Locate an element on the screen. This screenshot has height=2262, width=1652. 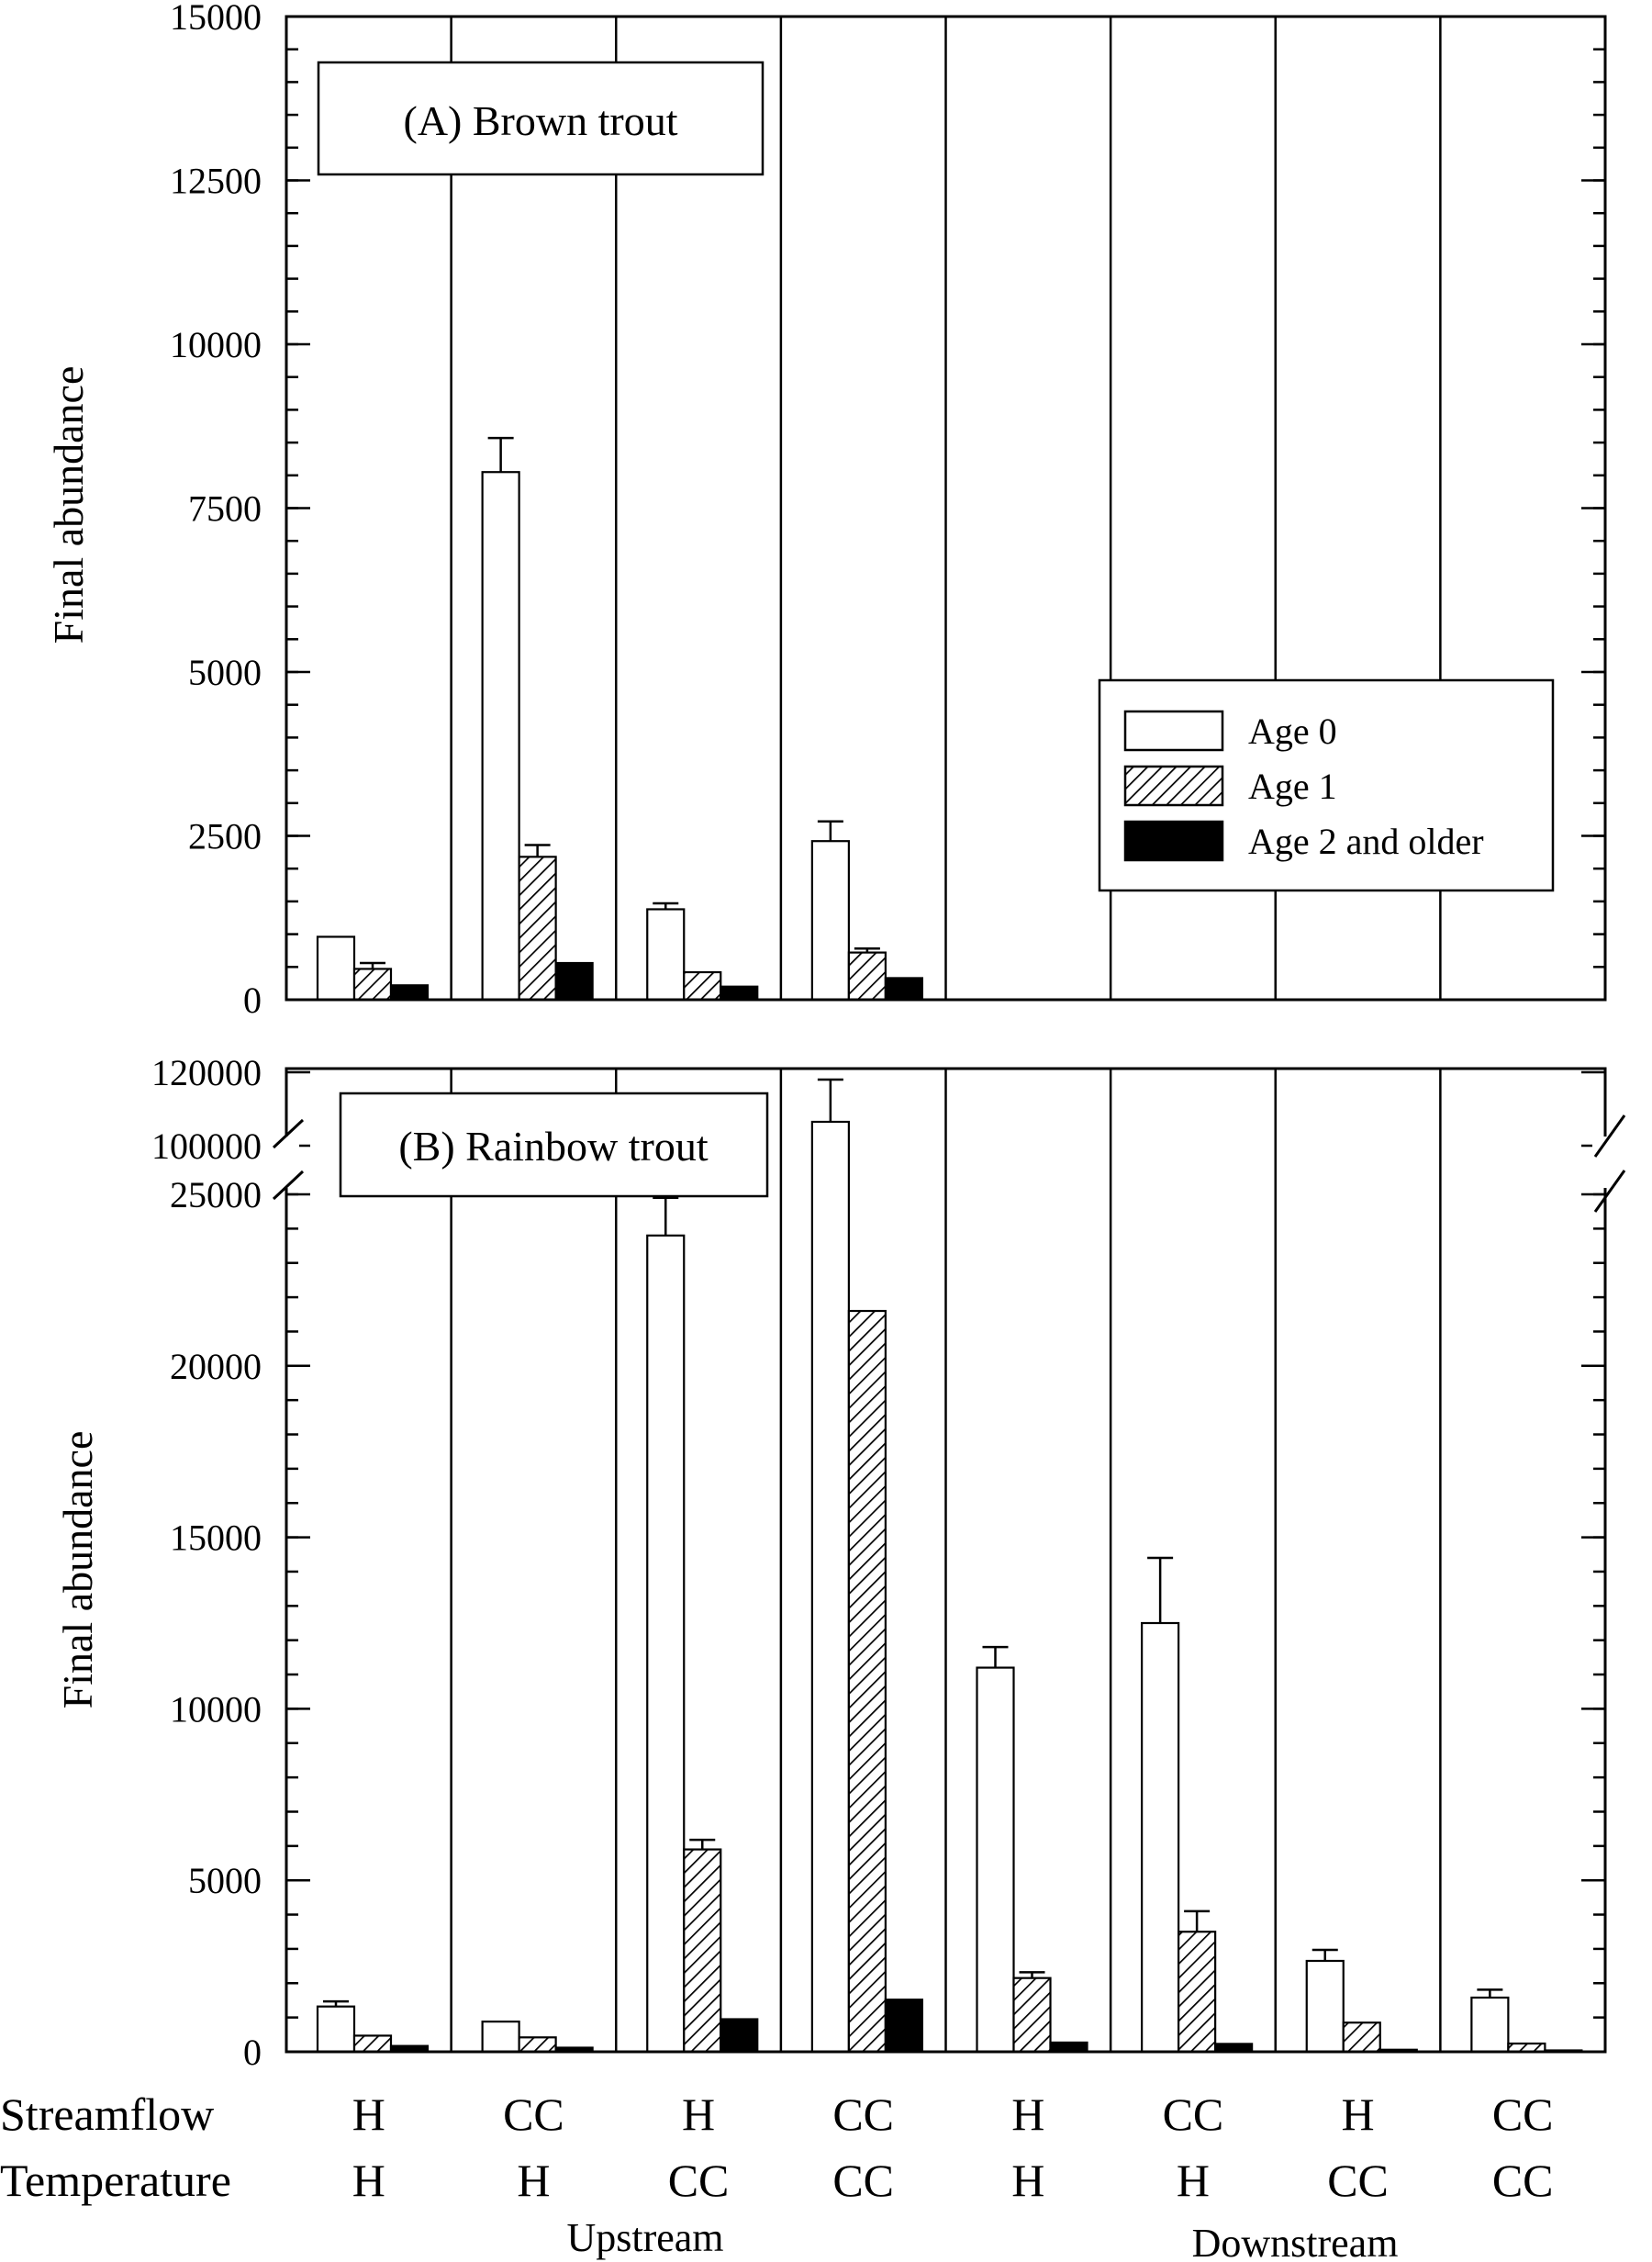
panel-a-title-box: (A) Brown trout is located at coordinates (541, 118).